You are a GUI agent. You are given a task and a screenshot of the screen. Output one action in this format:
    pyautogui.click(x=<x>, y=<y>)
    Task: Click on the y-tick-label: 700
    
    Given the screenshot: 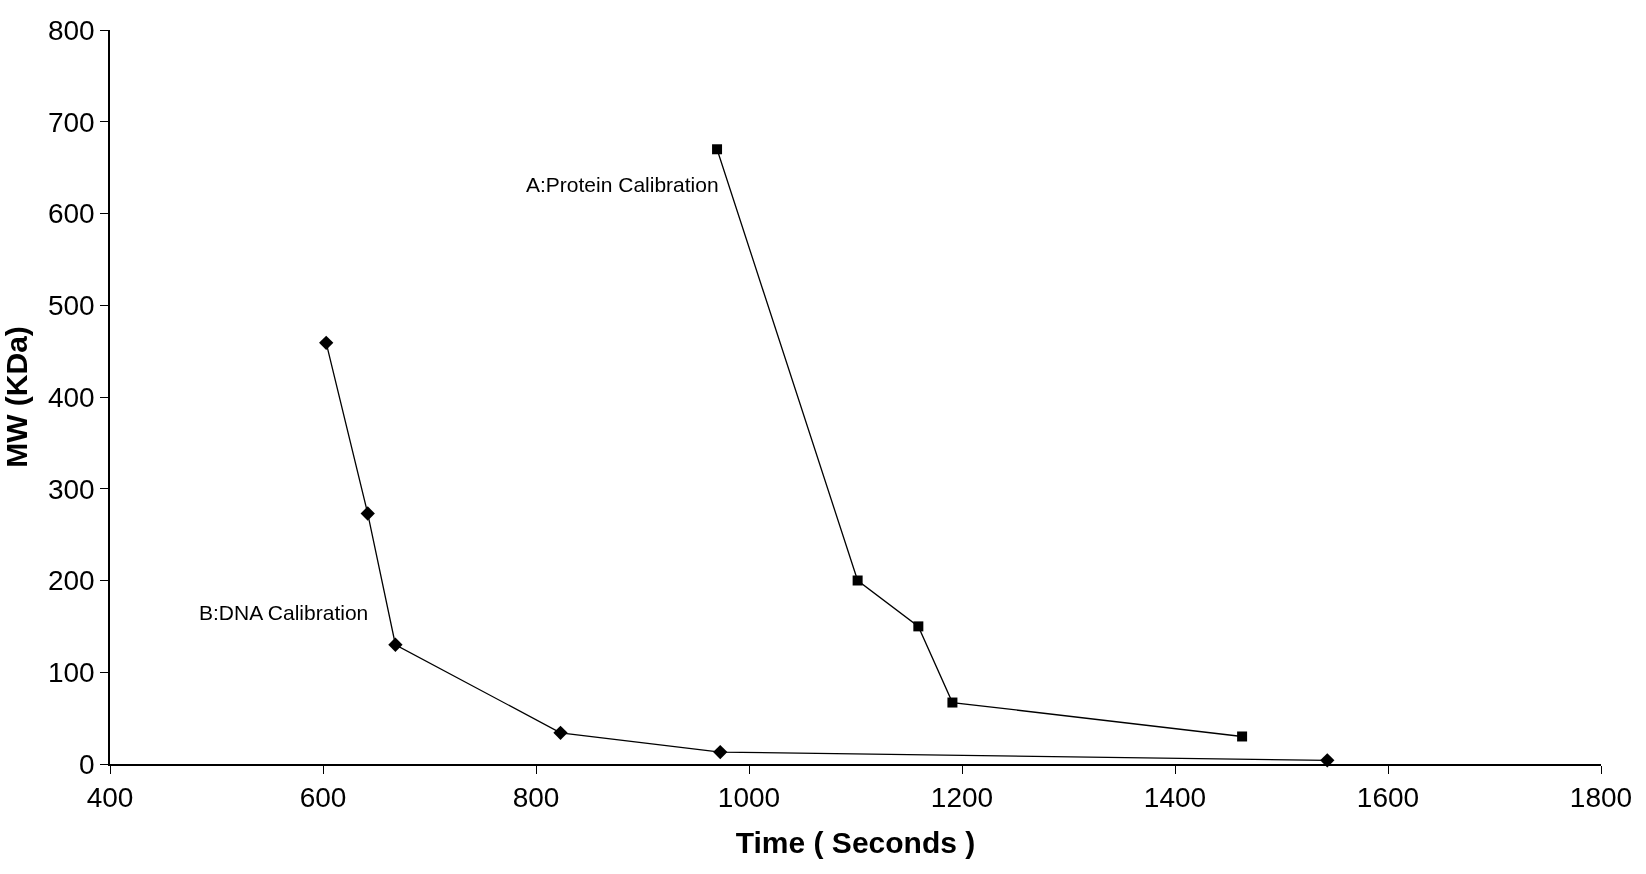 What is the action you would take?
    pyautogui.click(x=71, y=122)
    